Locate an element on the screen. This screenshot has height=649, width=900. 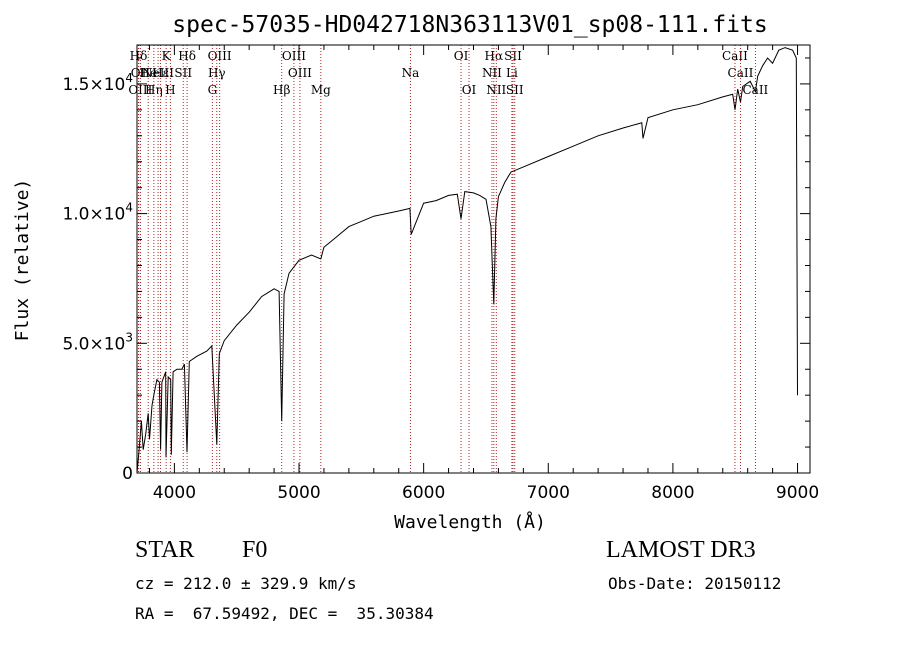
y-tick-label: 5.0×10³ is located at coordinates (97, 342).